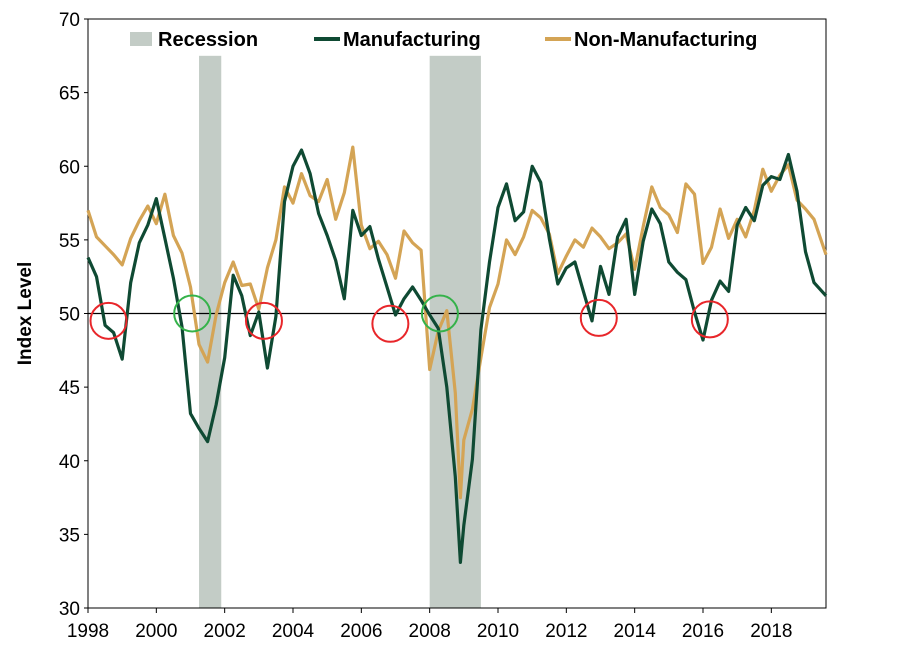 The width and height of the screenshot is (900, 652). I want to click on x-tick-label: 2006, so click(361, 631).